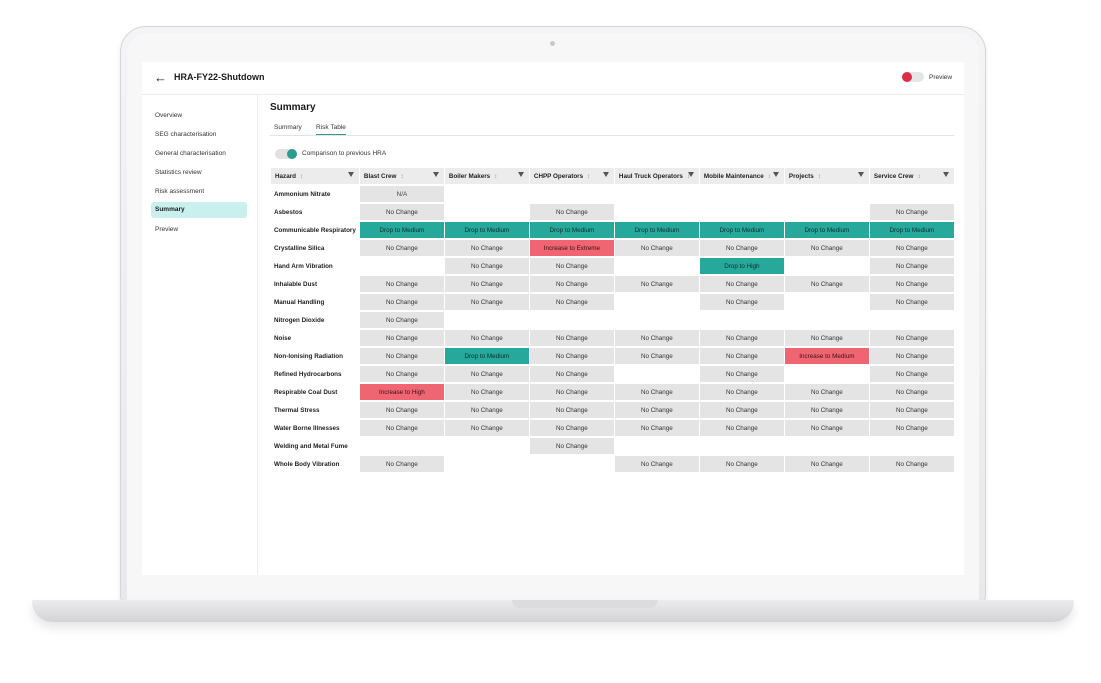 This screenshot has height=683, width=1101. I want to click on column-header-service-crew: Service Crew ↕, so click(911, 176).